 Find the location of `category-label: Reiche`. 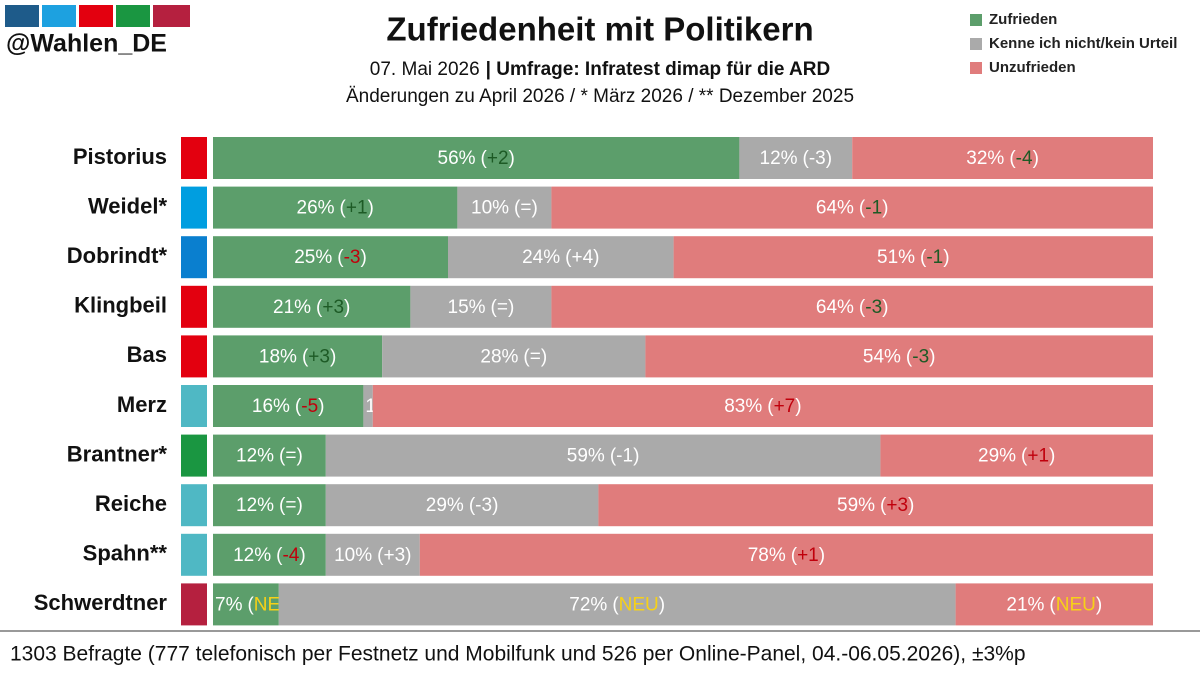

category-label: Reiche is located at coordinates (131, 503).